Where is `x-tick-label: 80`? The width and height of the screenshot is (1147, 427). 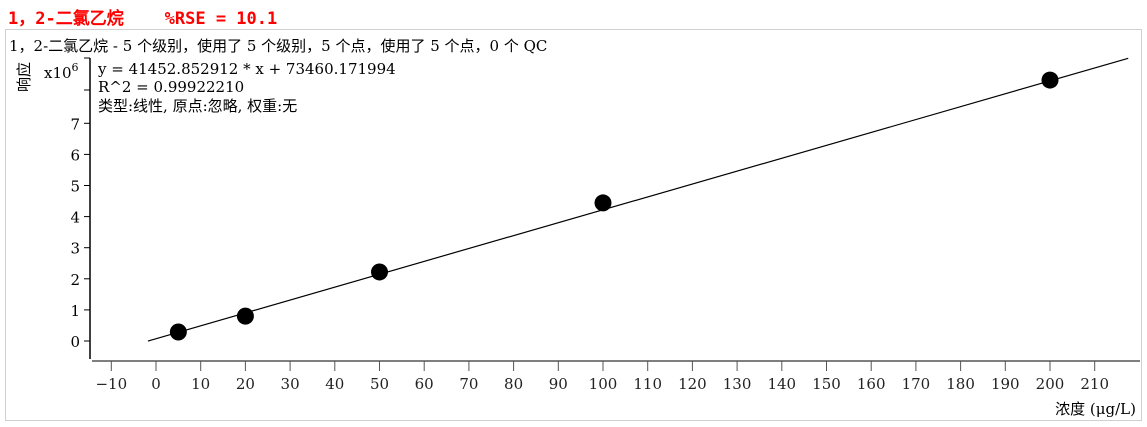
x-tick-label: 80 is located at coordinates (513, 384).